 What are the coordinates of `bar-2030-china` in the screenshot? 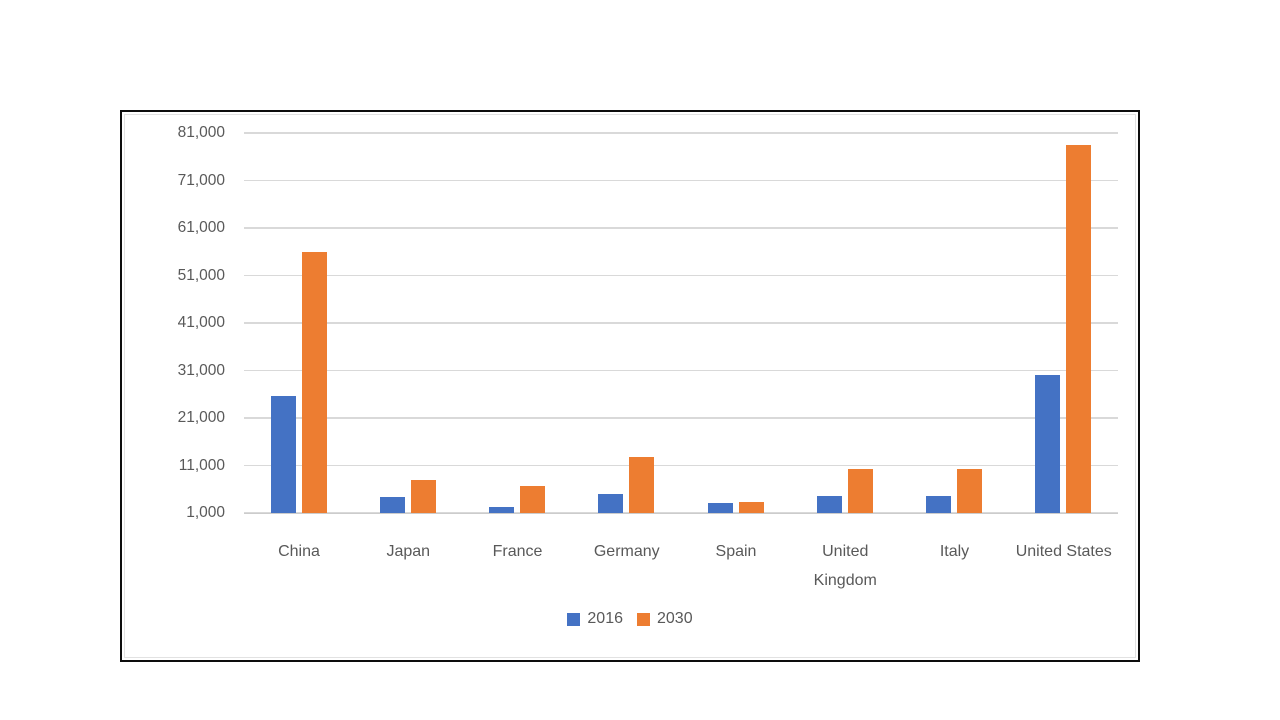 It's located at (314, 382).